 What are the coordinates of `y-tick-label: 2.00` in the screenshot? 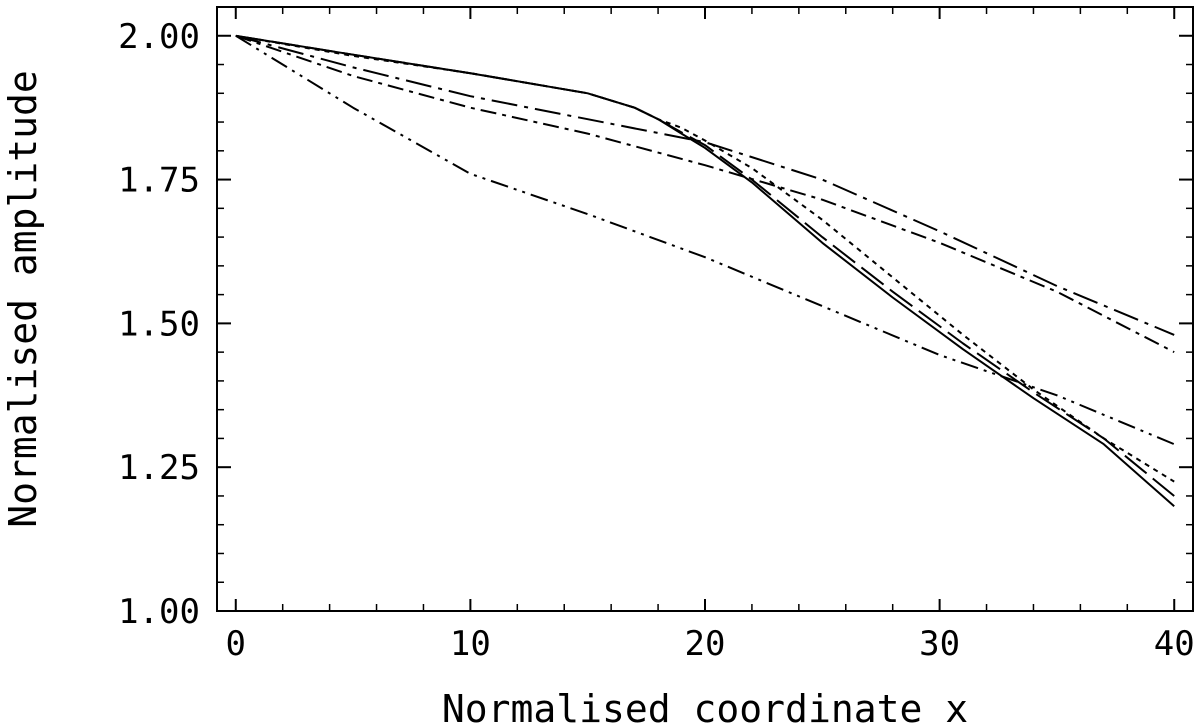 It's located at (159, 37).